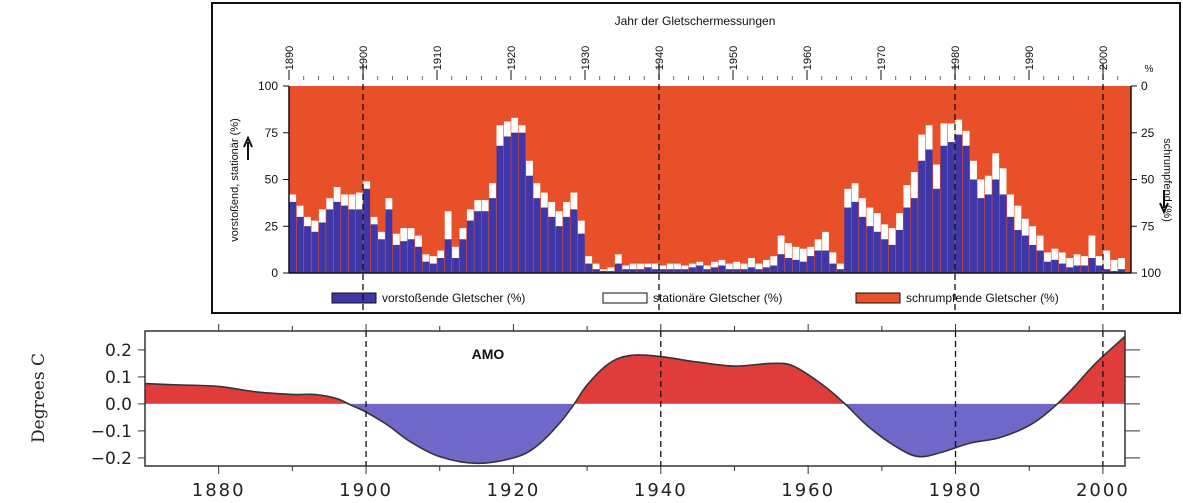 This screenshot has height=503, width=1183. What do you see at coordinates (982, 298) in the screenshot?
I see `legend-label-shrinking: schrumpfende Gletscher (%)` at bounding box center [982, 298].